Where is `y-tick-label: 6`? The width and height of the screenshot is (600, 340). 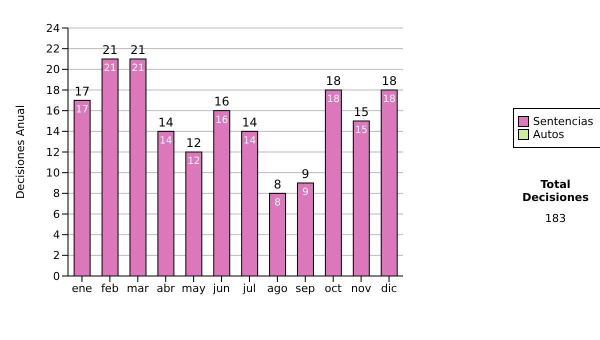
y-tick-label: 6 is located at coordinates (56, 214).